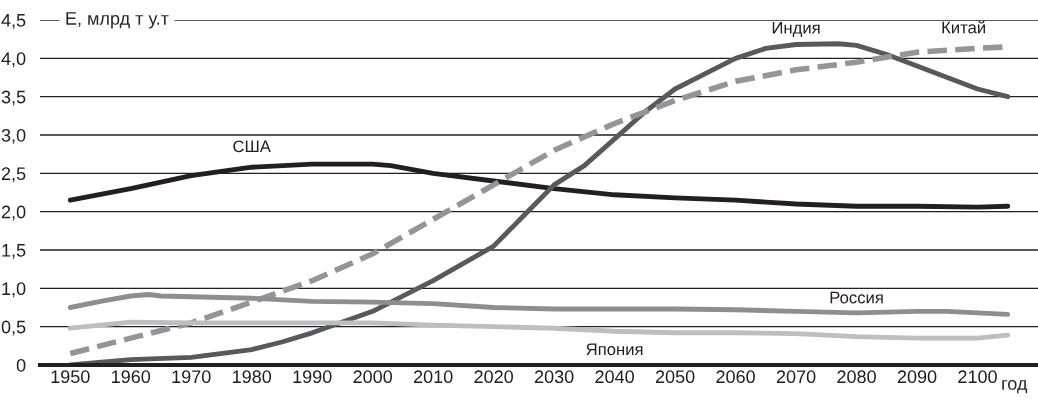 Image resolution: width=1038 pixels, height=401 pixels. I want to click on series-label: Индия, so click(796, 29).